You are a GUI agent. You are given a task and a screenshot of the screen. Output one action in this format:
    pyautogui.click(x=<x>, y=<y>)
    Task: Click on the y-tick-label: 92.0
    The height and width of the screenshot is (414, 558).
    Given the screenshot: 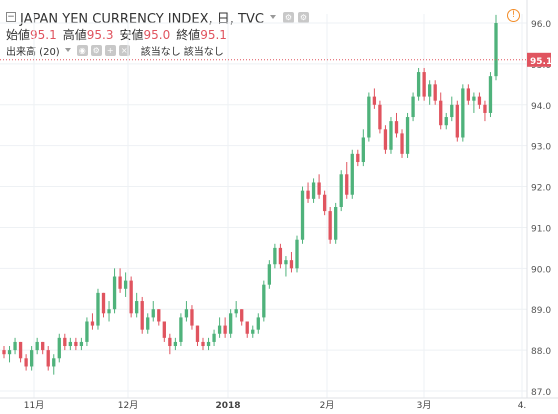 What is the action you would take?
    pyautogui.click(x=541, y=189)
    